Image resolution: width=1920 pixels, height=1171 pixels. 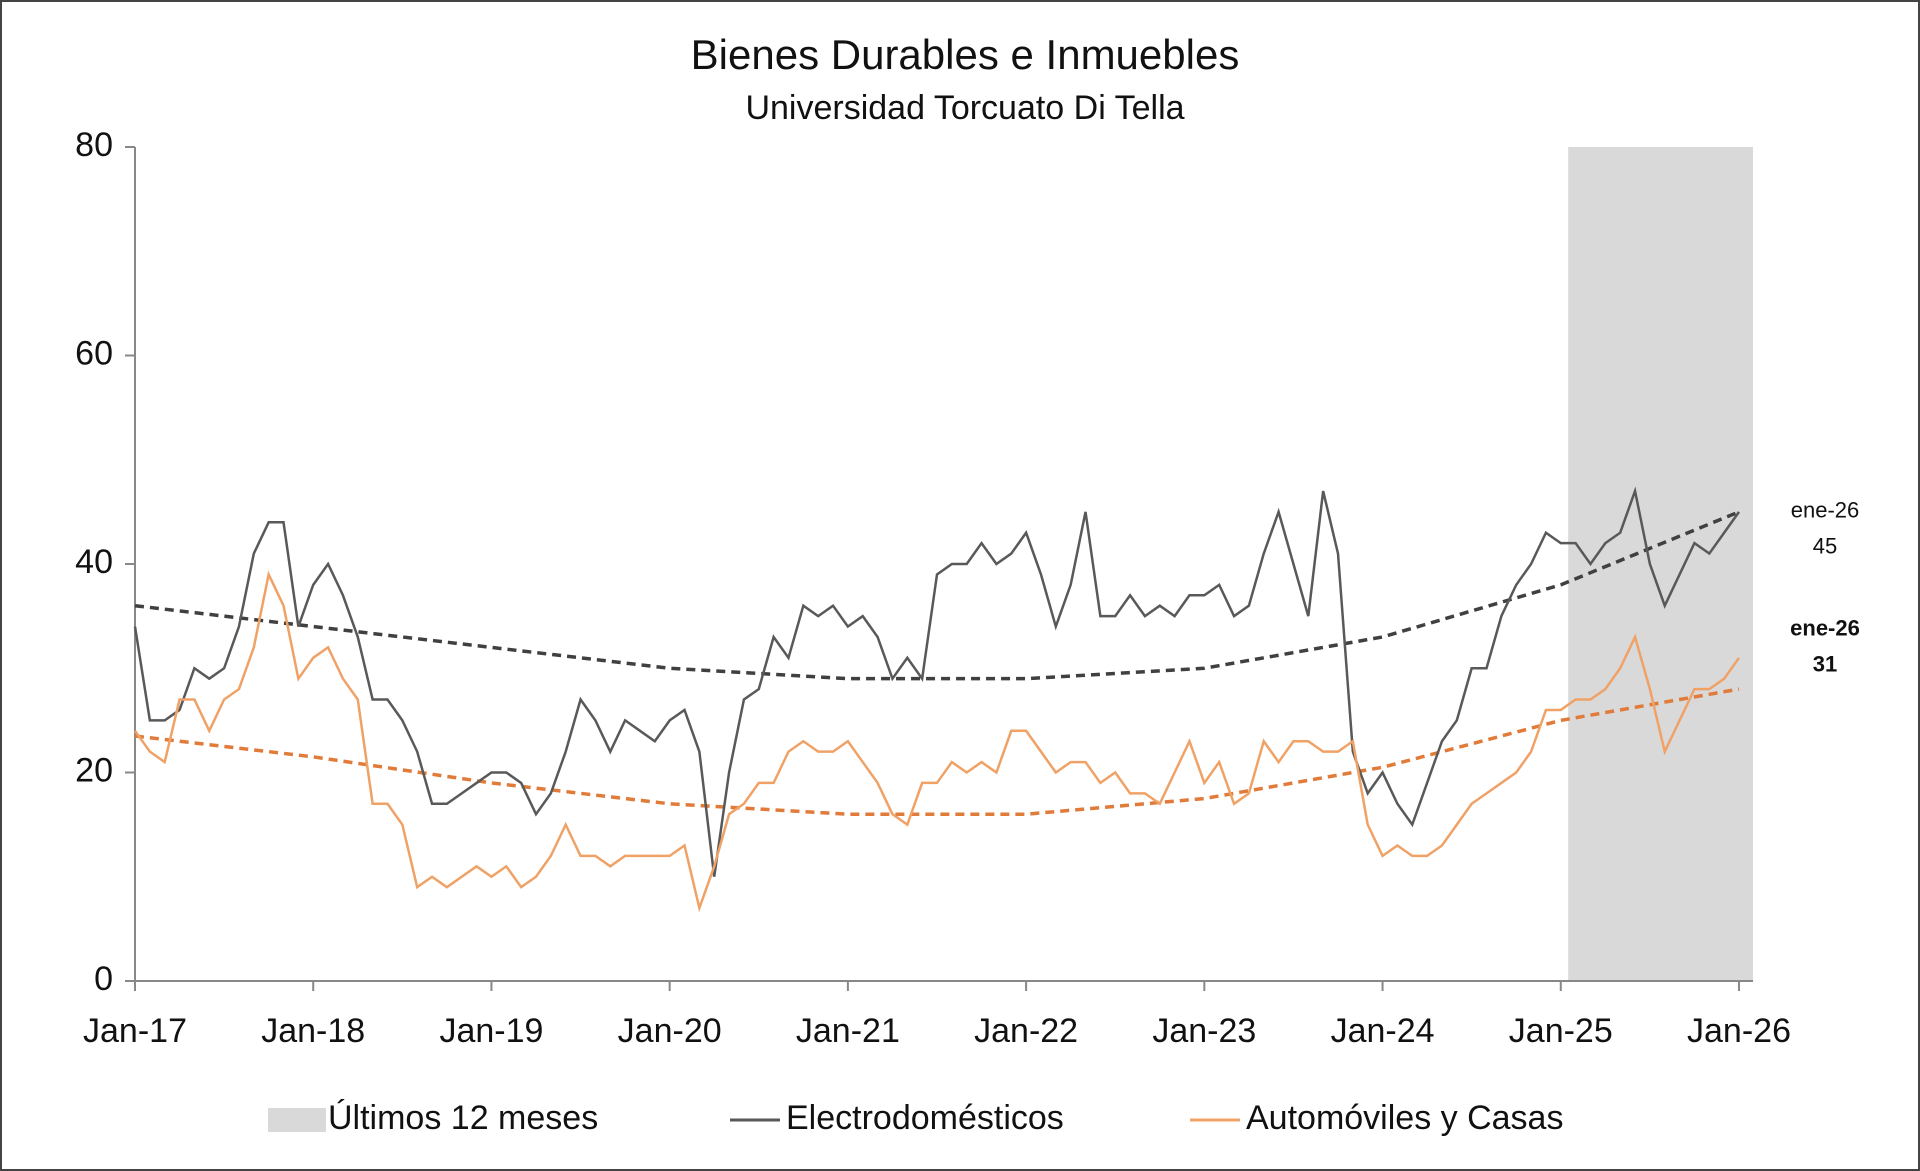 I want to click on chart-title: Bienes Durables e Inmuebles, so click(x=965, y=54).